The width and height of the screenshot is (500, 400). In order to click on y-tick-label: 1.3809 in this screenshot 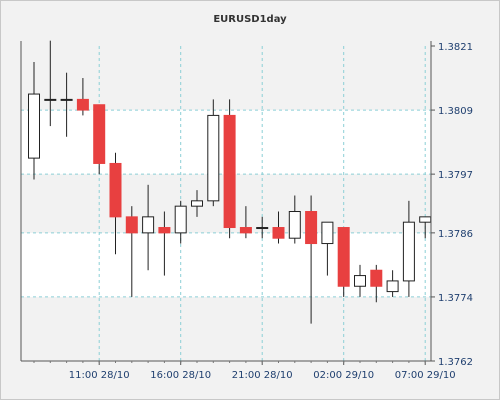, I will do `click(455, 111)`.